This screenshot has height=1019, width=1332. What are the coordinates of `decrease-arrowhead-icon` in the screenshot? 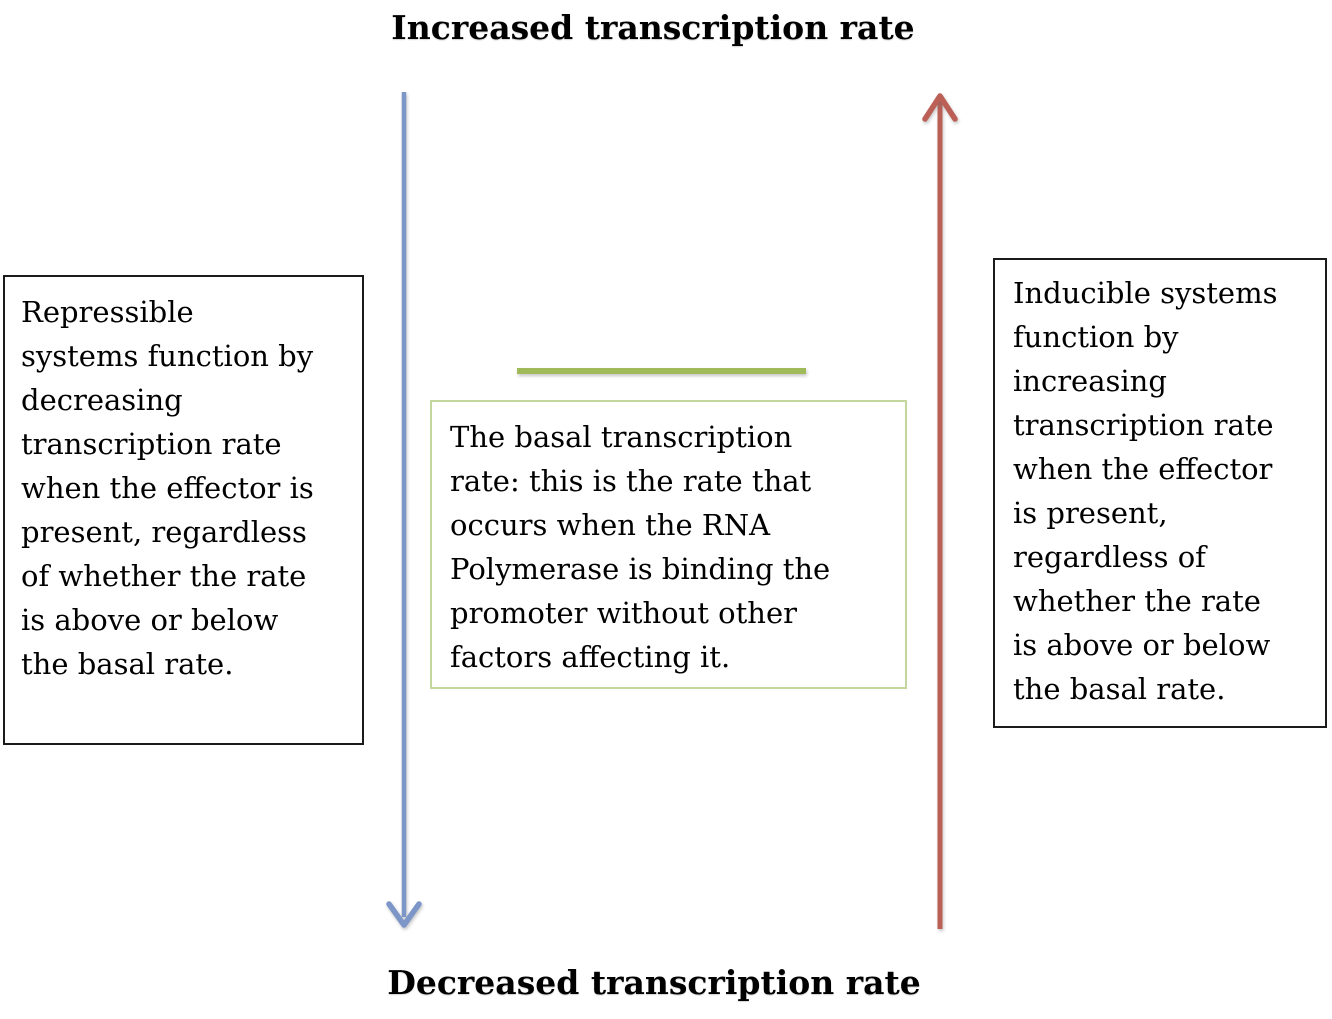 It's located at (404, 914).